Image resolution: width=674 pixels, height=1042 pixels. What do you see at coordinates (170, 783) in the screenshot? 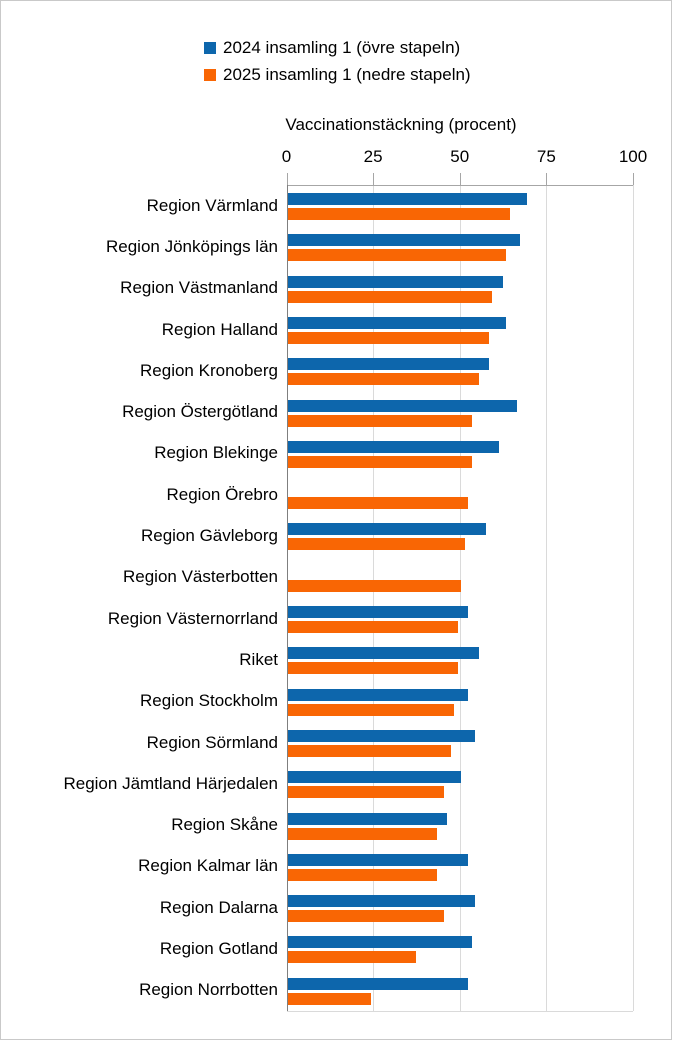
I see `category-label: Region Jämtland Härjedalen` at bounding box center [170, 783].